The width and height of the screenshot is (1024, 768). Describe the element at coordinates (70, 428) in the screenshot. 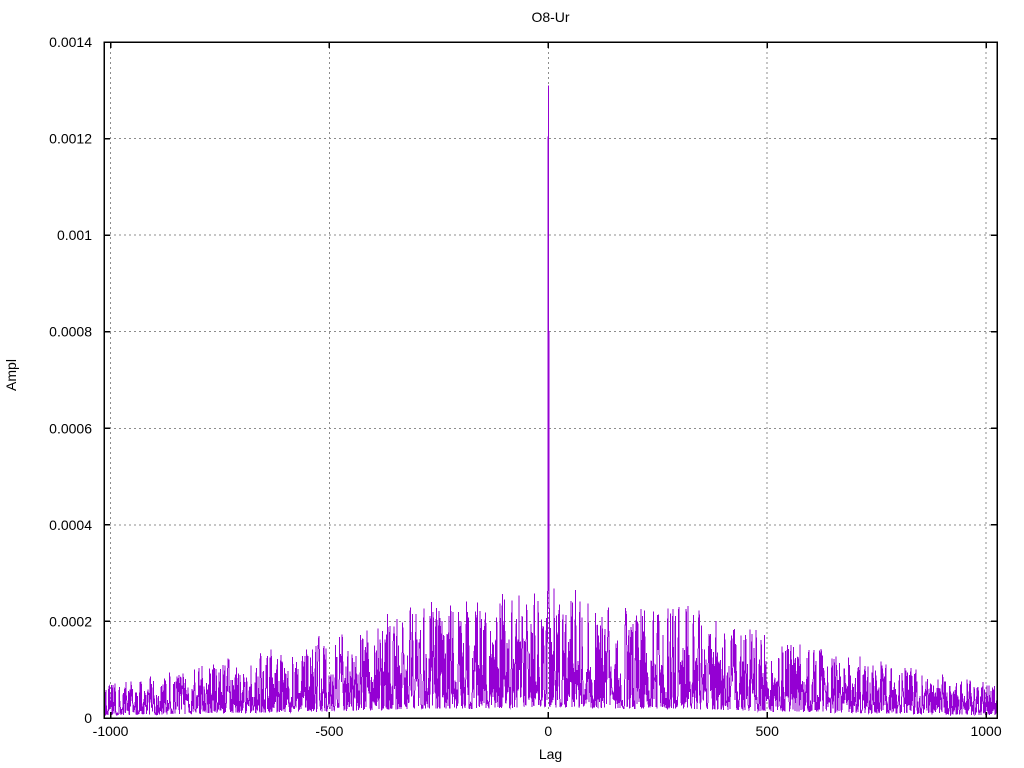

I see `y-tick-label: 0.0006` at that location.